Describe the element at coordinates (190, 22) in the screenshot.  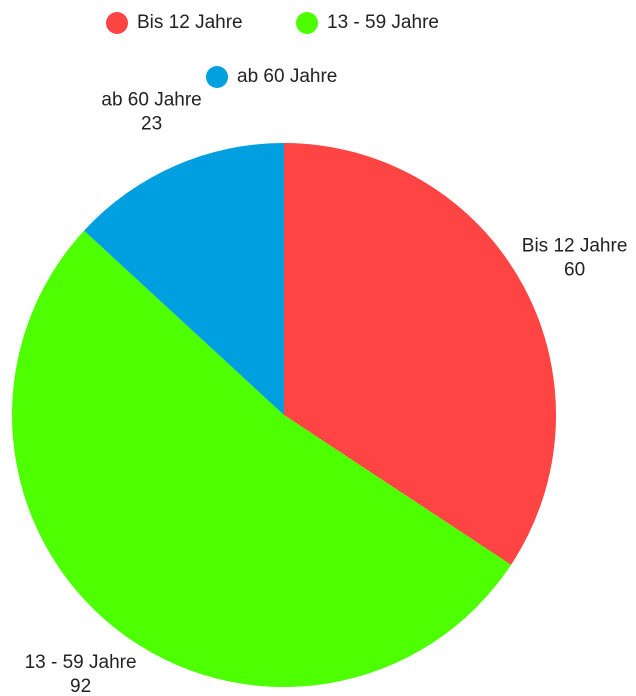
I see `legend-label: Bis 12 Jahre` at that location.